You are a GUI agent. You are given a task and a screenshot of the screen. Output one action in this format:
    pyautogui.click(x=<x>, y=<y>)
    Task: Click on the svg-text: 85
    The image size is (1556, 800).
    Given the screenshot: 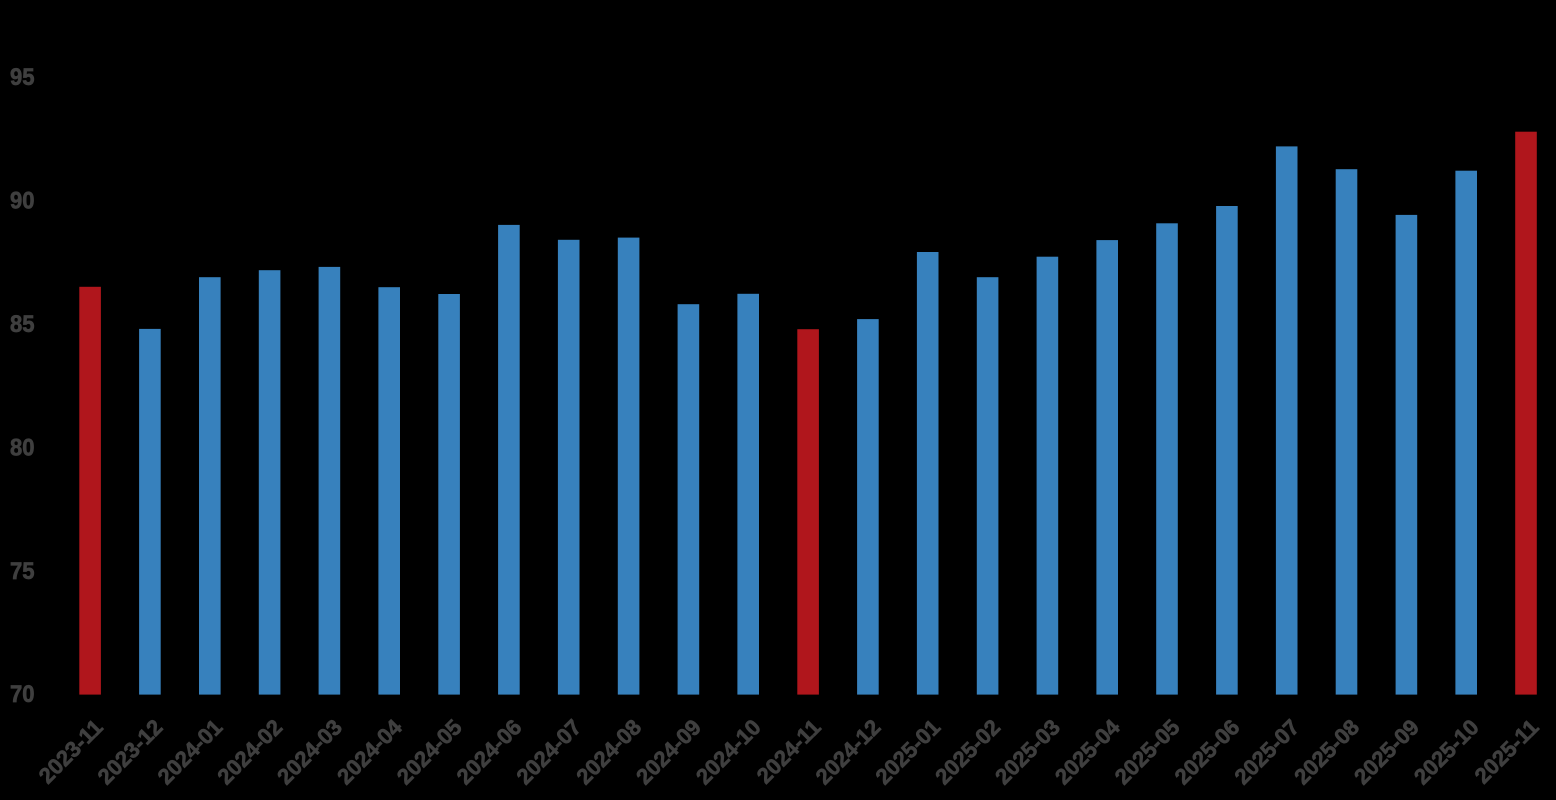 What is the action you would take?
    pyautogui.click(x=22, y=324)
    